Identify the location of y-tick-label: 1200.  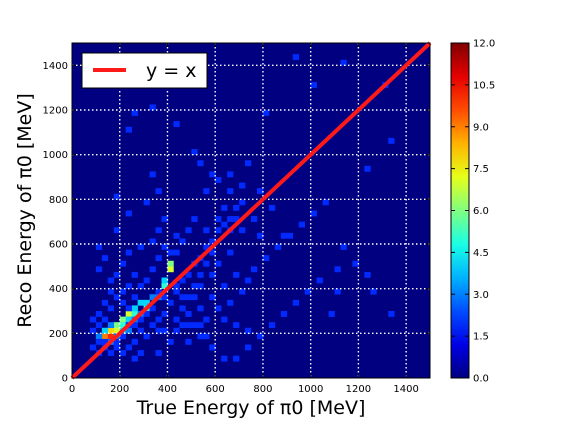
(55, 111).